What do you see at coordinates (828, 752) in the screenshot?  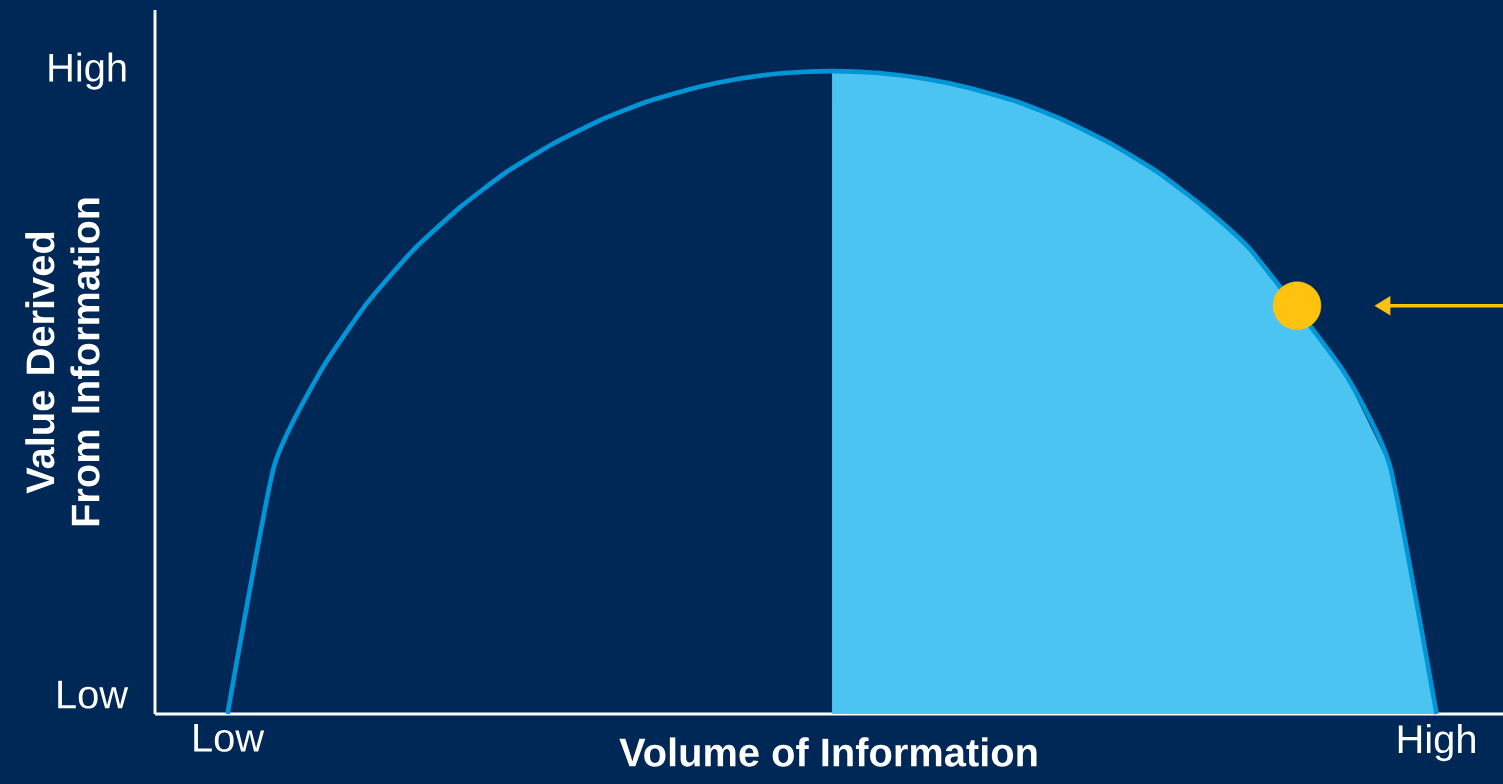 I see `x-axis-title: Volume of Information` at bounding box center [828, 752].